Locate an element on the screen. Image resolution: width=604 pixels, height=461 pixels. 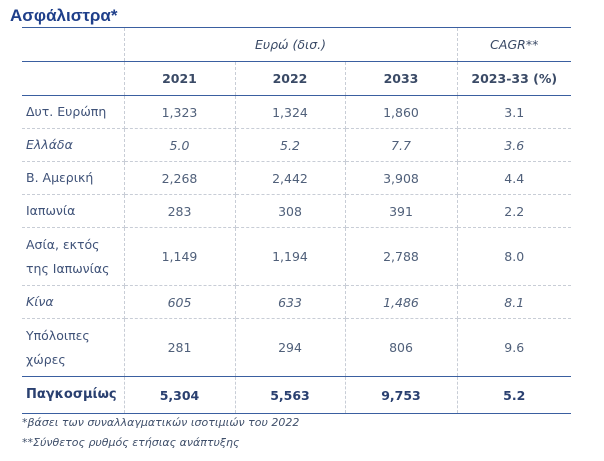
cell-cagr: 4.4 is located at coordinates (514, 178).